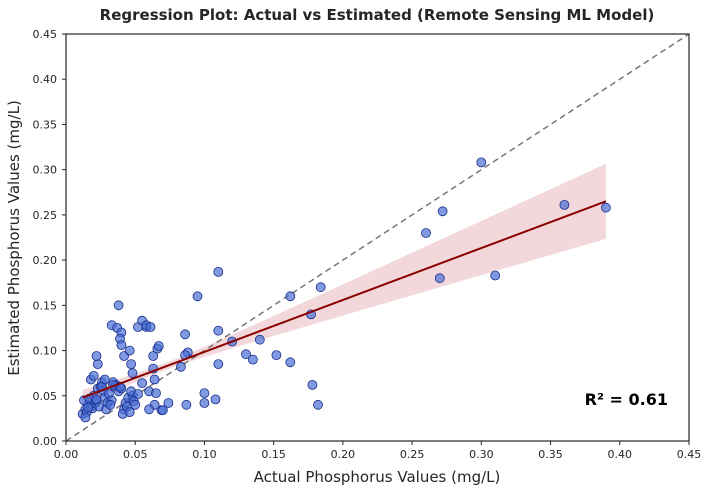 This screenshot has width=708, height=492. Describe the element at coordinates (49, 238) in the screenshot. I see `y-axis: 0.00 0.05 0.10 0.15 0.20 0.25 0.30 0.35 0.40 0.45` at that location.